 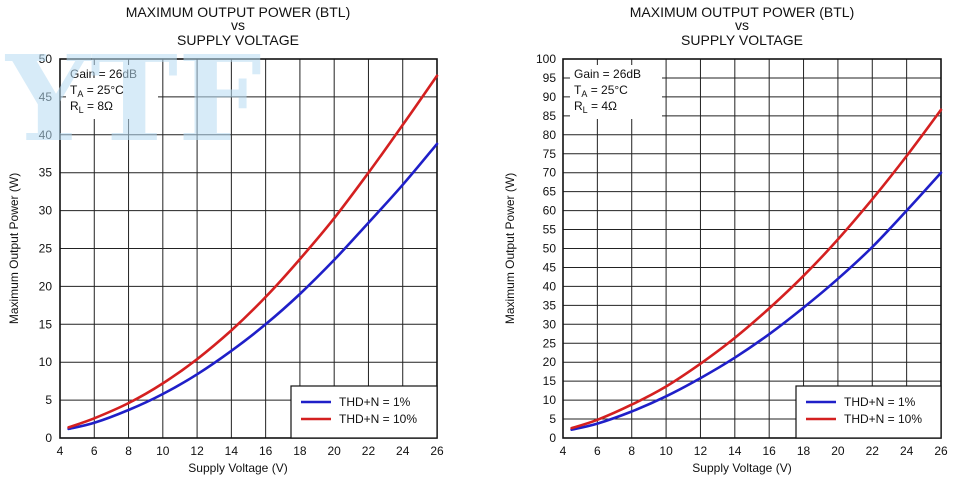 I want to click on y-tick-label: 55, so click(x=550, y=230).